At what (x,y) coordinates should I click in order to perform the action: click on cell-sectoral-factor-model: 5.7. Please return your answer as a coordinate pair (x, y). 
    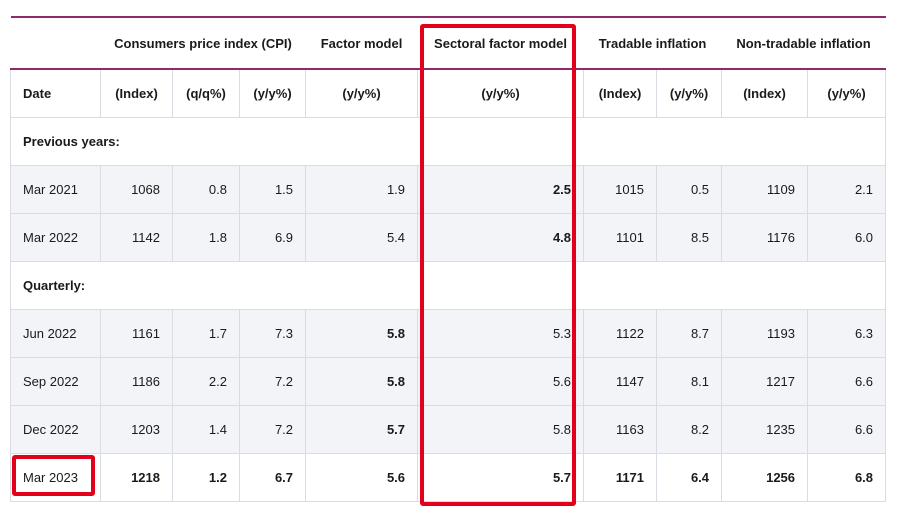
    Looking at the image, I should click on (501, 477).